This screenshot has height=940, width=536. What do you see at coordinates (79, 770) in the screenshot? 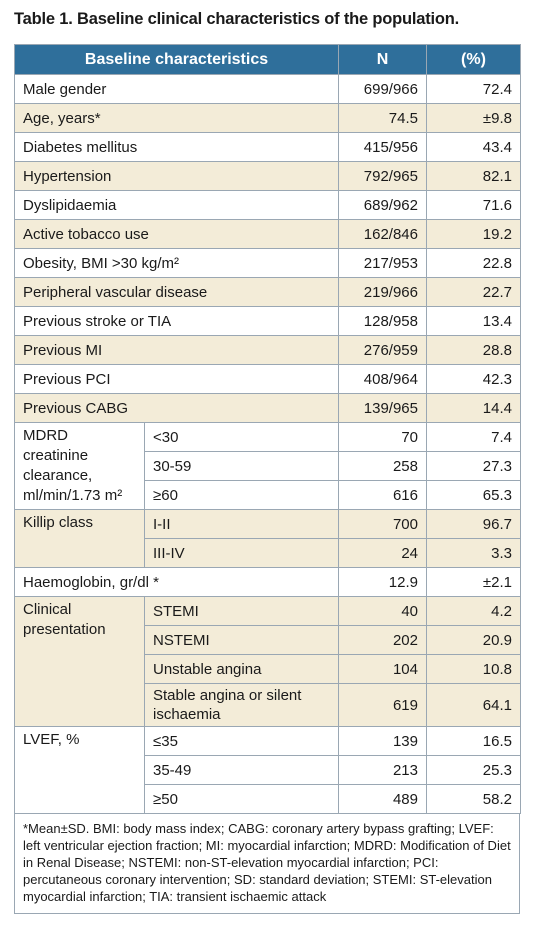
I see `group-label-lvef: LVEF, %` at bounding box center [79, 770].